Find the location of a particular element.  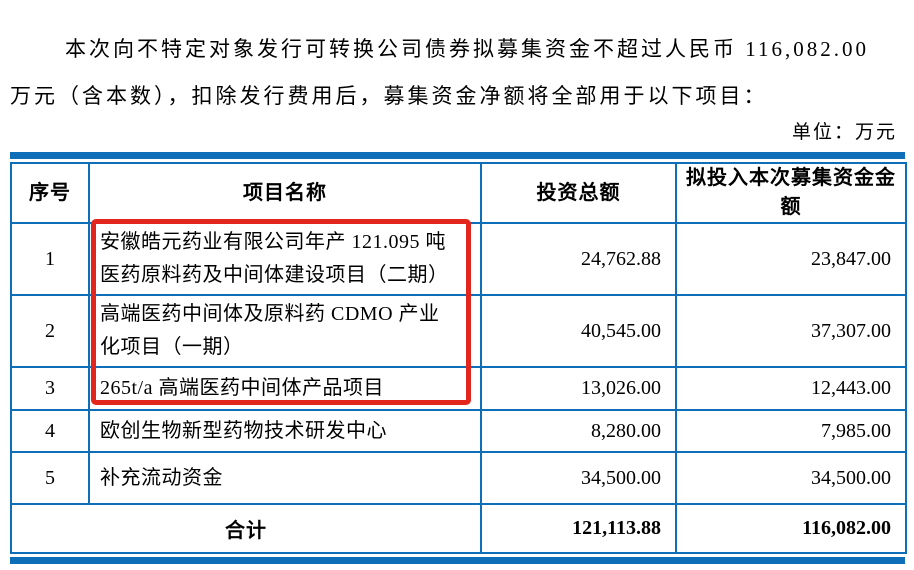

investment-amount: 40,545.00 is located at coordinates (578, 331).